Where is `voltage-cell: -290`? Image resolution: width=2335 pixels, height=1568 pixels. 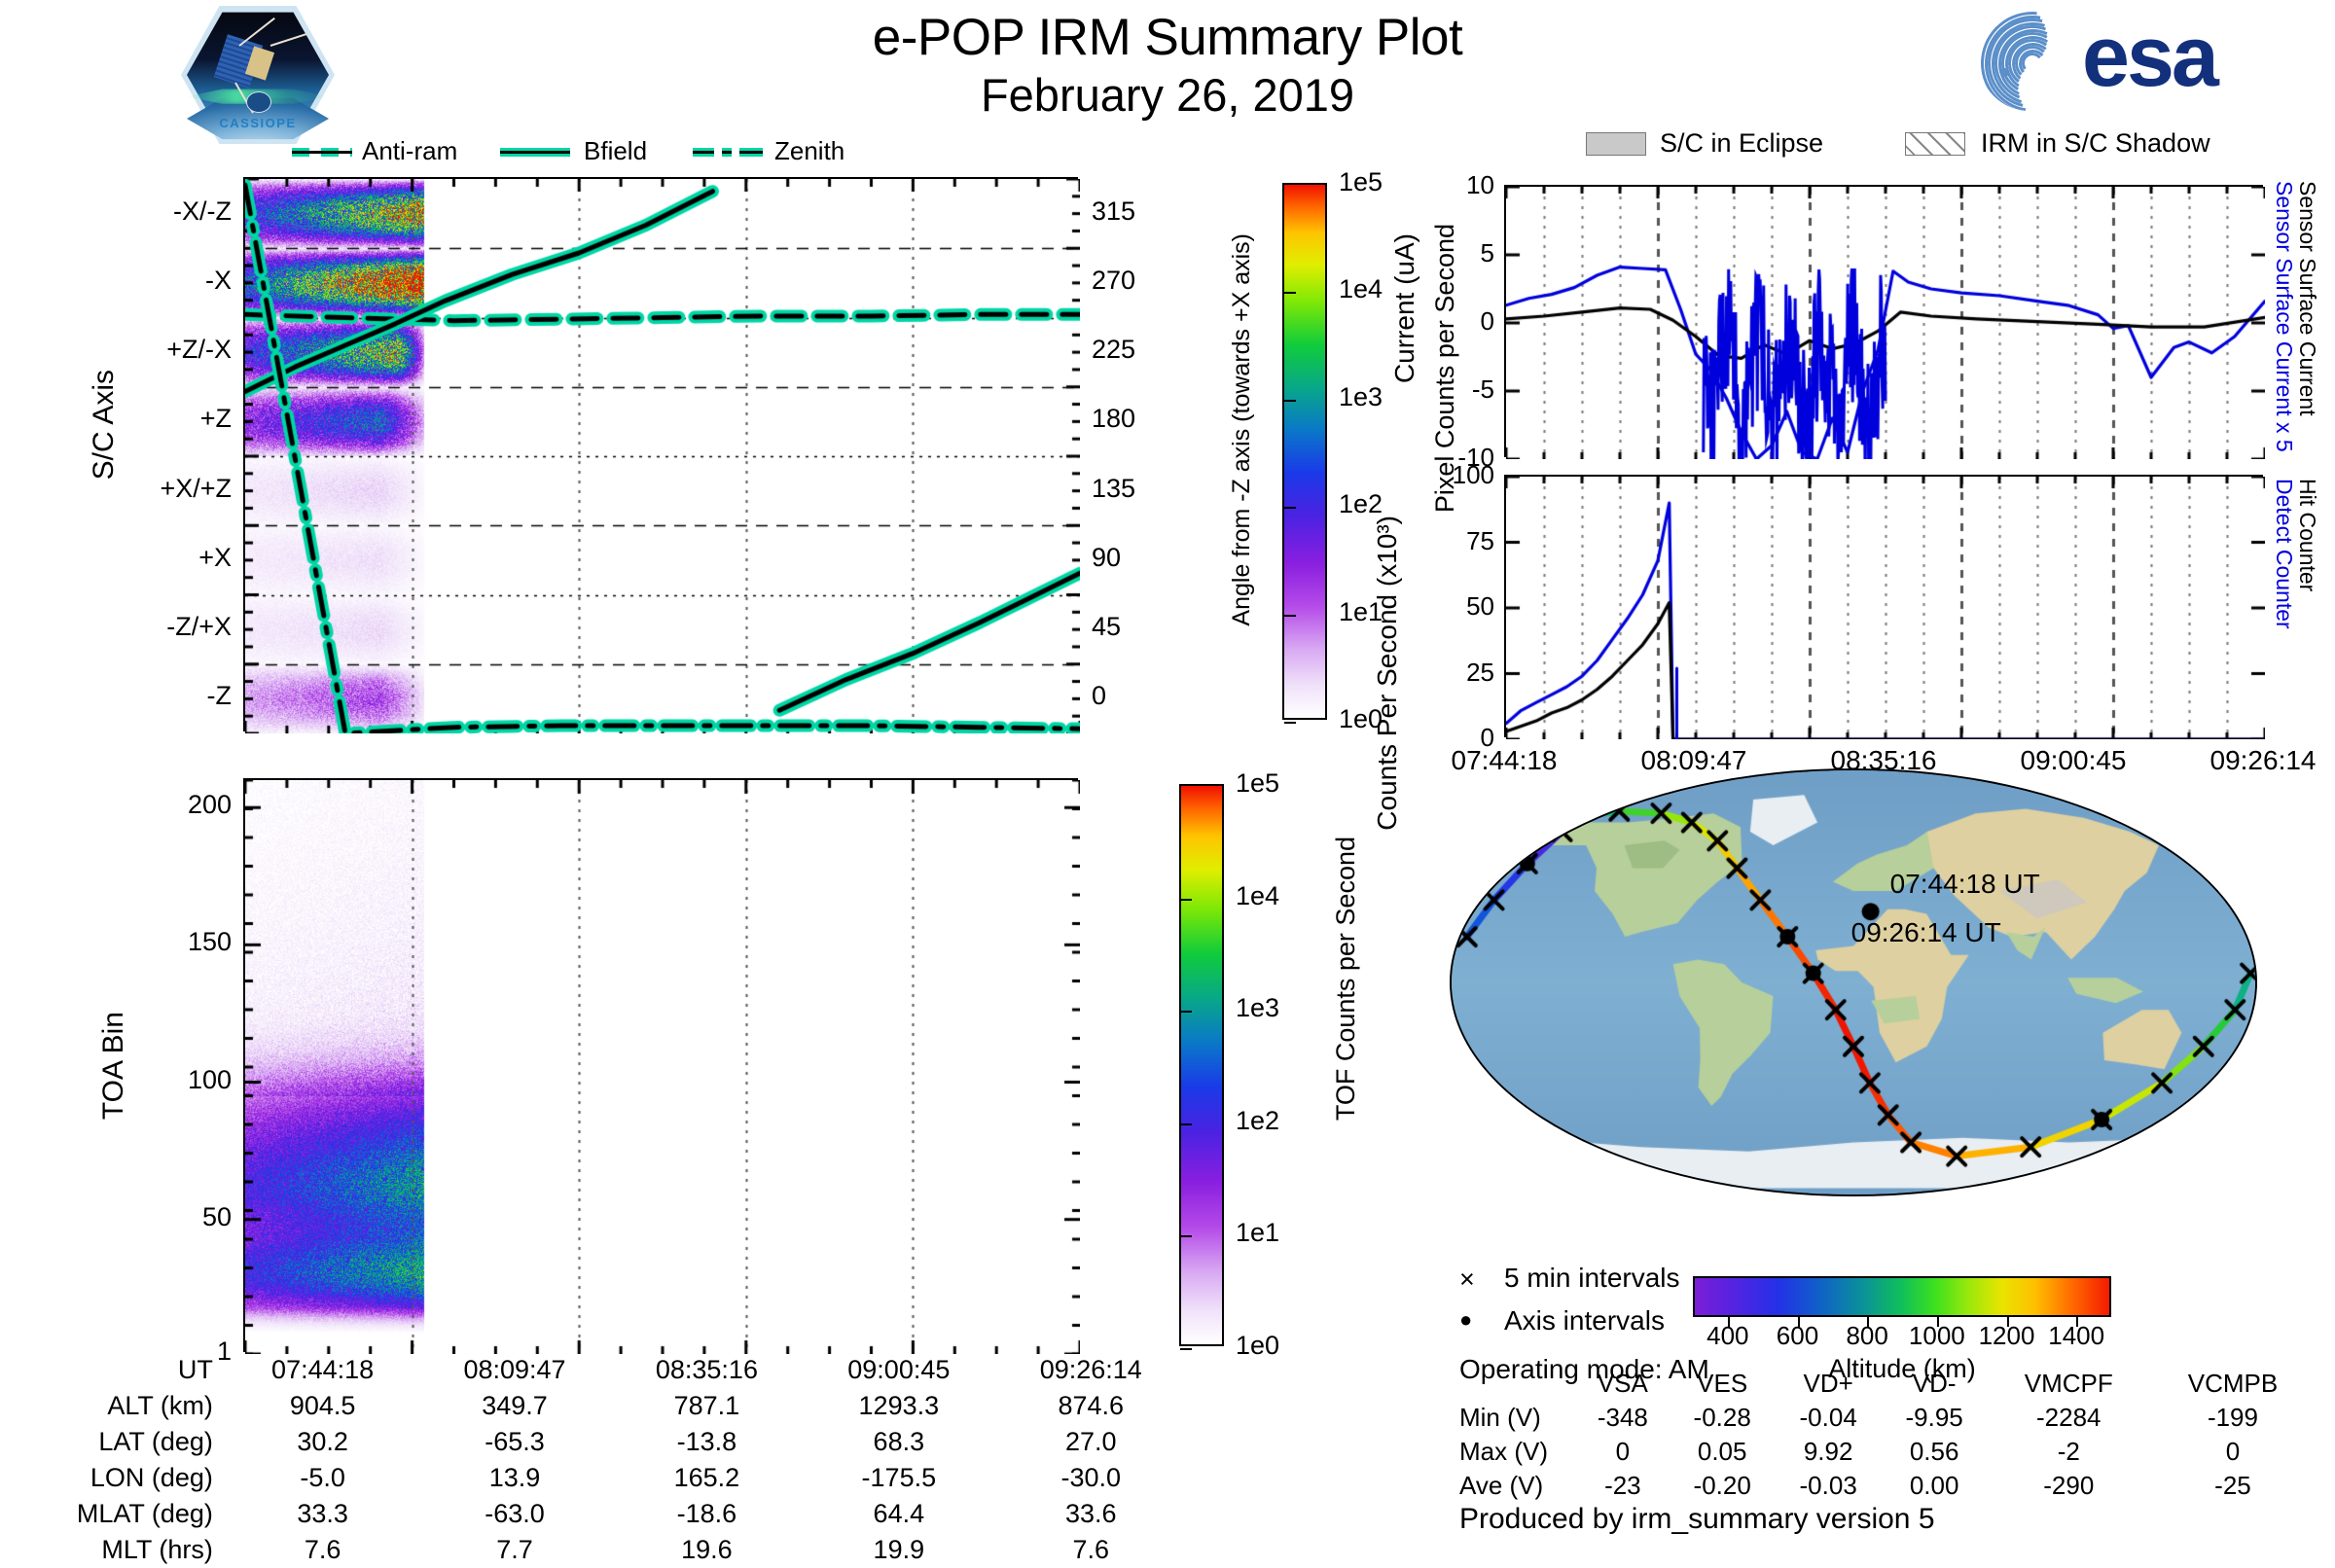 voltage-cell: -290 is located at coordinates (2069, 1486).